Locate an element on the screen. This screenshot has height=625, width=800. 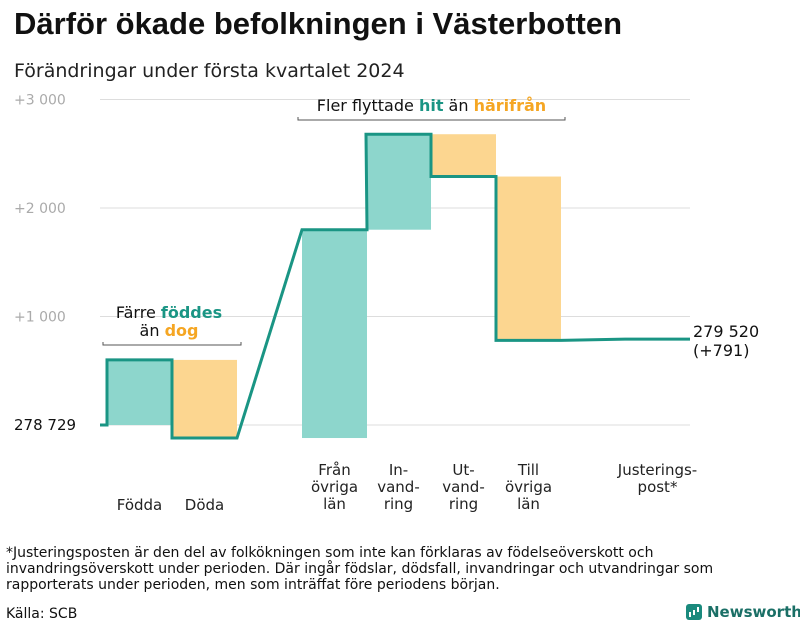
annotation-migration-line-0: Fler flyttade hit än härifrån is located at coordinates (431, 105).